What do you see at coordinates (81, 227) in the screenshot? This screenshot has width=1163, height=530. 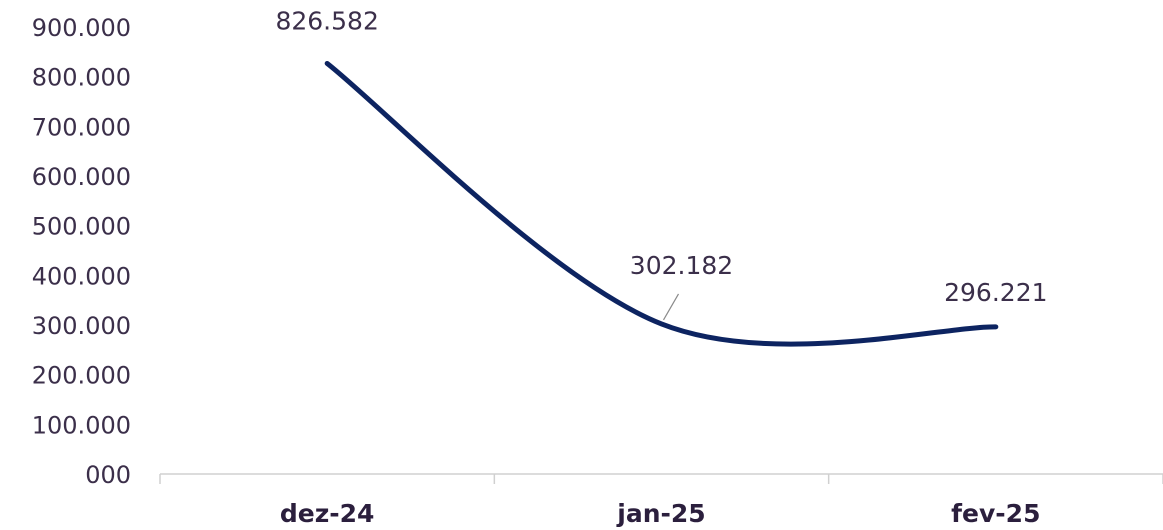 I see `y-tick-label: 500.000` at bounding box center [81, 227].